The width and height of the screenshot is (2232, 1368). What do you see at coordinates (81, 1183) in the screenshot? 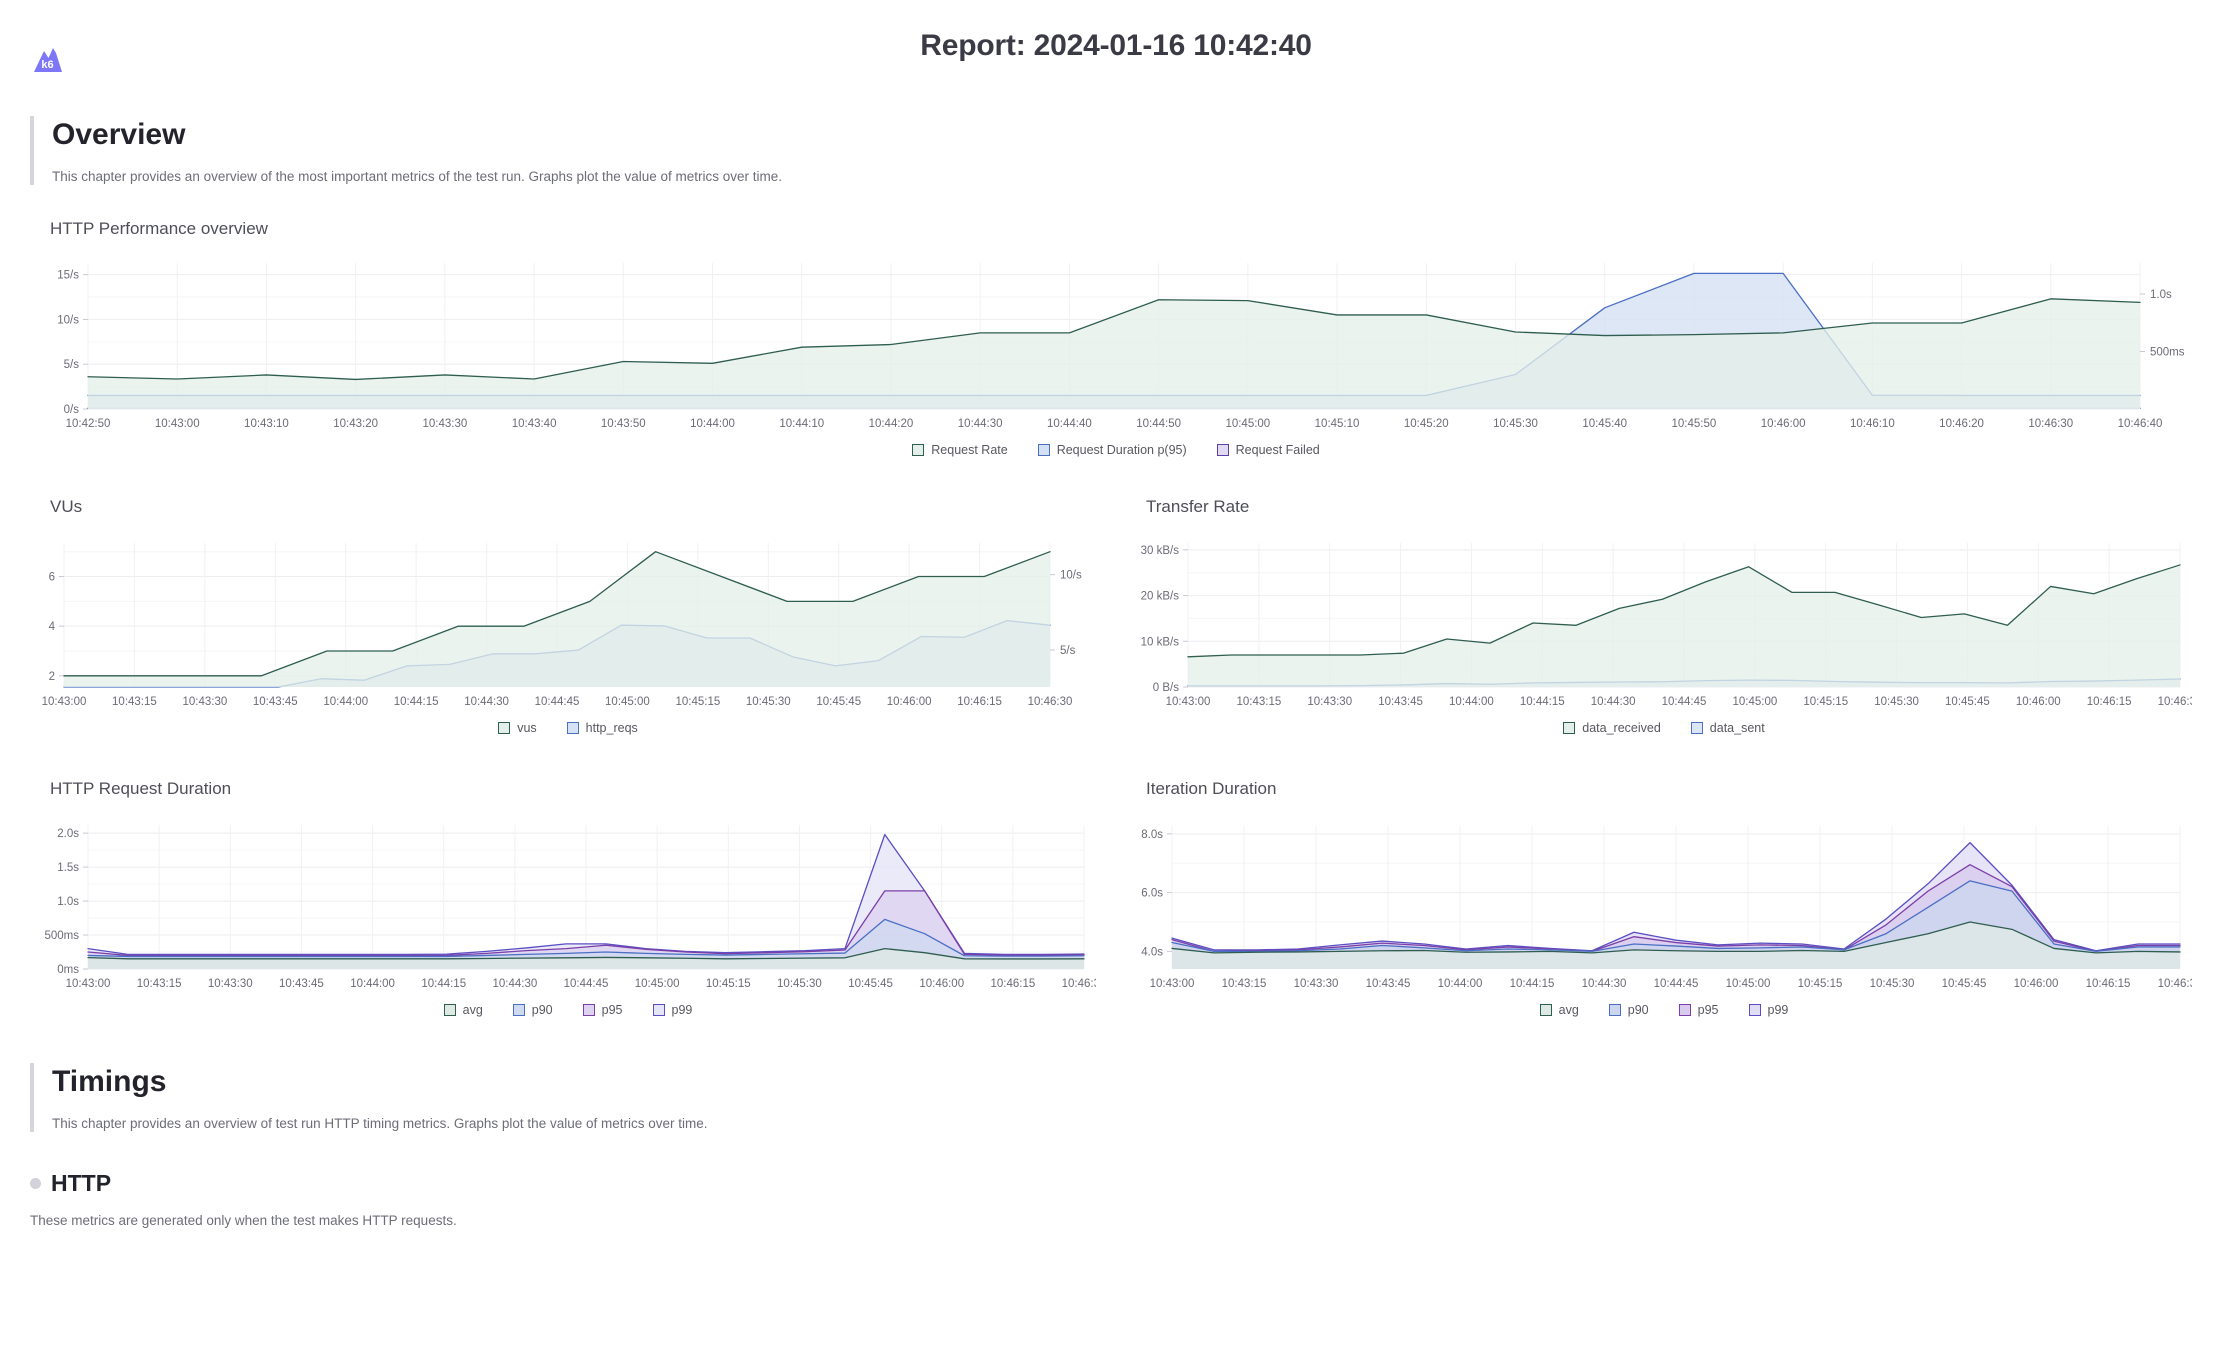
I see `subsection-http-heading-text: HTTP` at bounding box center [81, 1183].